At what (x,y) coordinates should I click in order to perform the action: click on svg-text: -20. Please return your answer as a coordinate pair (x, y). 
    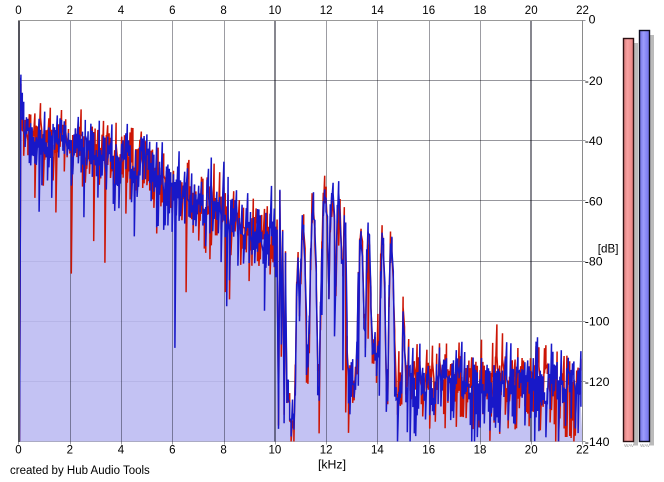
    Looking at the image, I should click on (594, 81).